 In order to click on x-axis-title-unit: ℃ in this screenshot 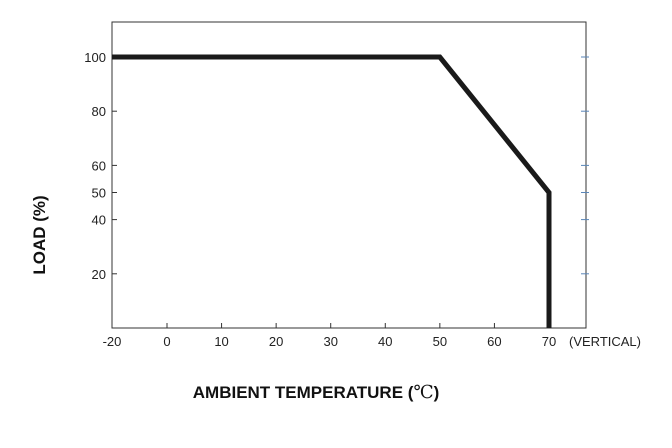, I will do `click(423, 392)`.